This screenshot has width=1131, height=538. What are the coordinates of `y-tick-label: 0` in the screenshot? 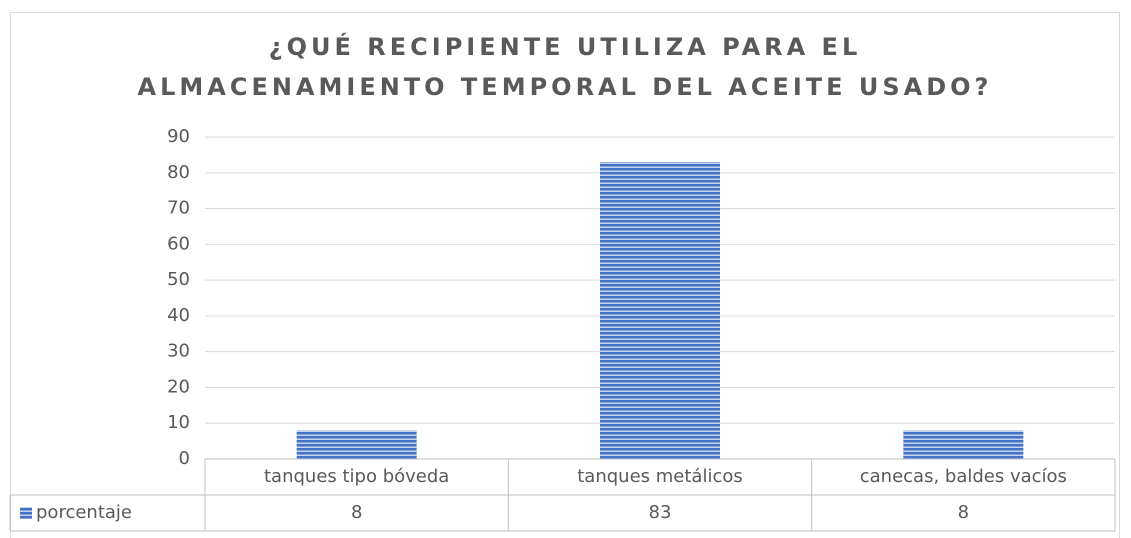 It's located at (184, 458).